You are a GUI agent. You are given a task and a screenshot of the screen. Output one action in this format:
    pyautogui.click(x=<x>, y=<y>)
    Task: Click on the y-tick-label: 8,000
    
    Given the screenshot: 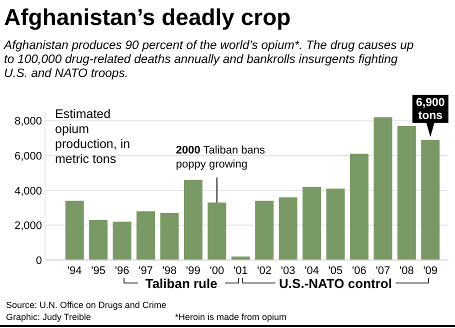 What is the action you would take?
    pyautogui.click(x=28, y=122)
    